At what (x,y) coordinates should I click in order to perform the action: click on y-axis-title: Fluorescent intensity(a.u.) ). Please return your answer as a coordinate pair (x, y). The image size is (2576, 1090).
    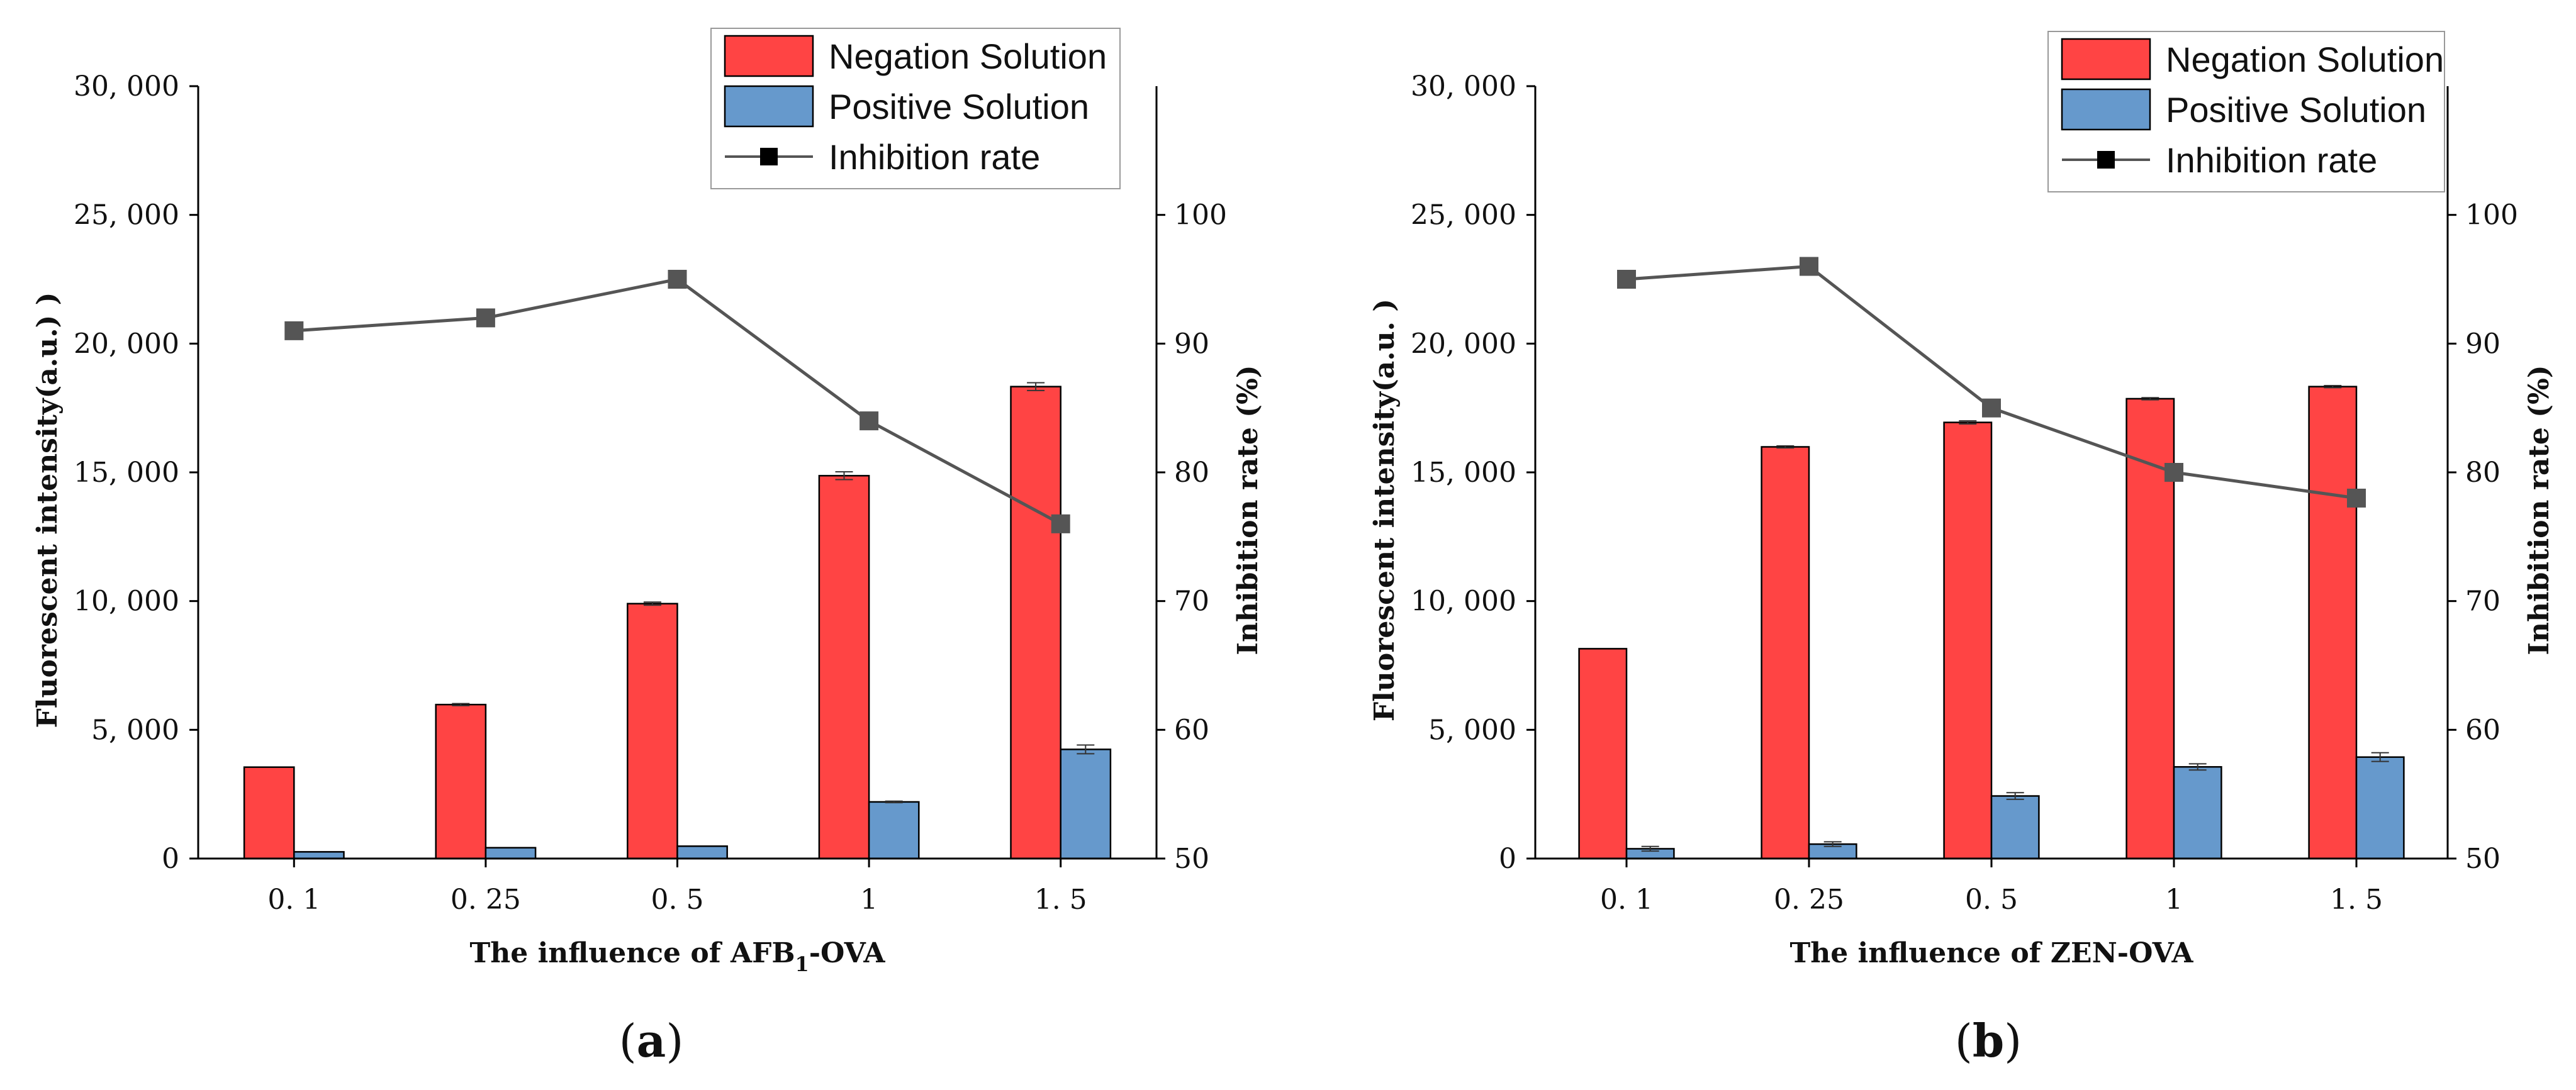
    Looking at the image, I should click on (47, 510).